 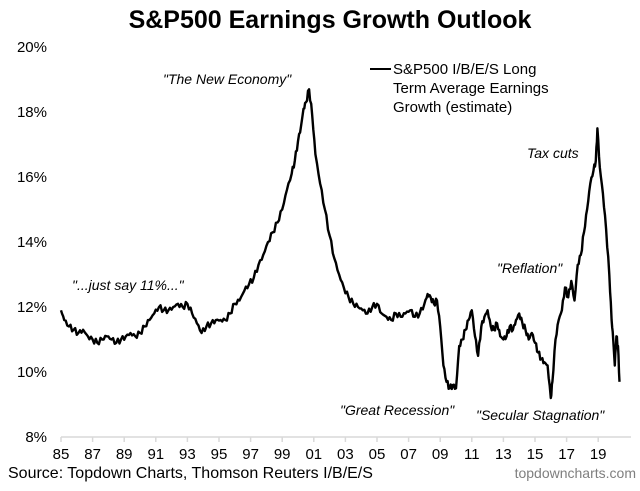 What do you see at coordinates (397, 410) in the screenshot?
I see `annotation-great-recession: "Great Recession"` at bounding box center [397, 410].